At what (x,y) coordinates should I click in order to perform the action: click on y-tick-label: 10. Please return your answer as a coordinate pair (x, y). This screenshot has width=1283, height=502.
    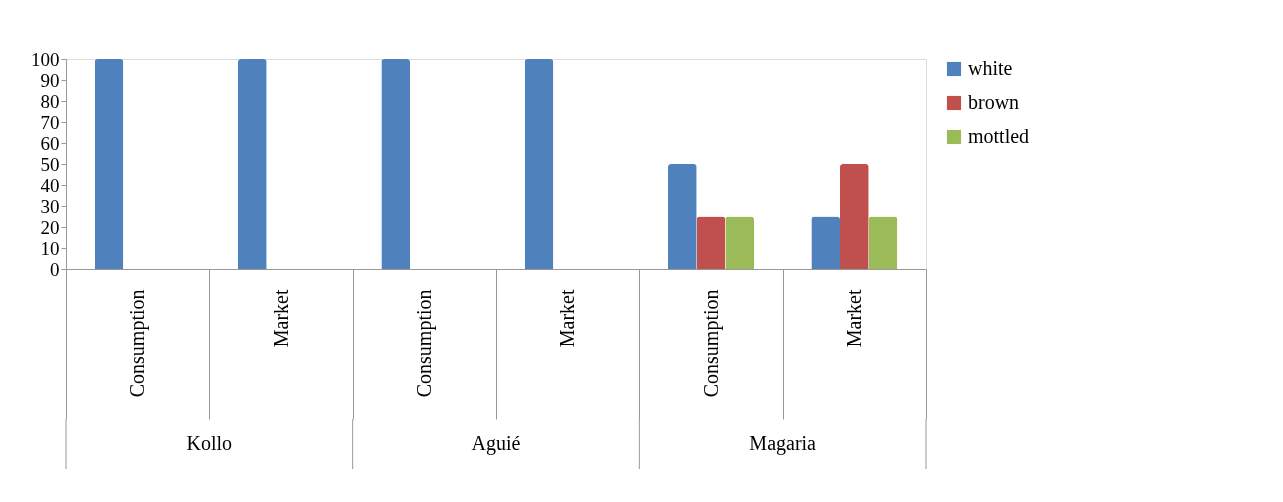
    Looking at the image, I should click on (50, 248).